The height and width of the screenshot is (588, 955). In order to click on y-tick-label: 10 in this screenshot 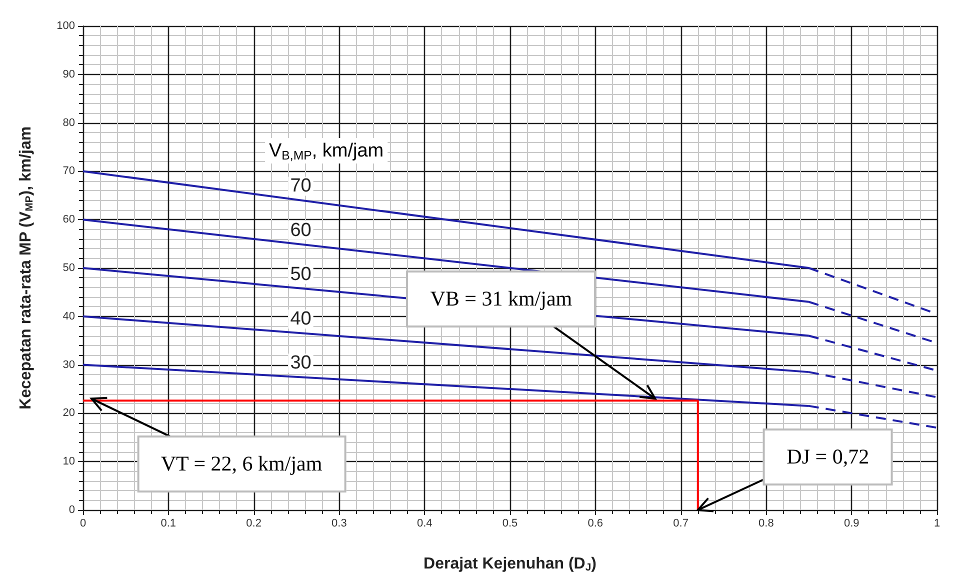, I will do `click(68, 462)`.